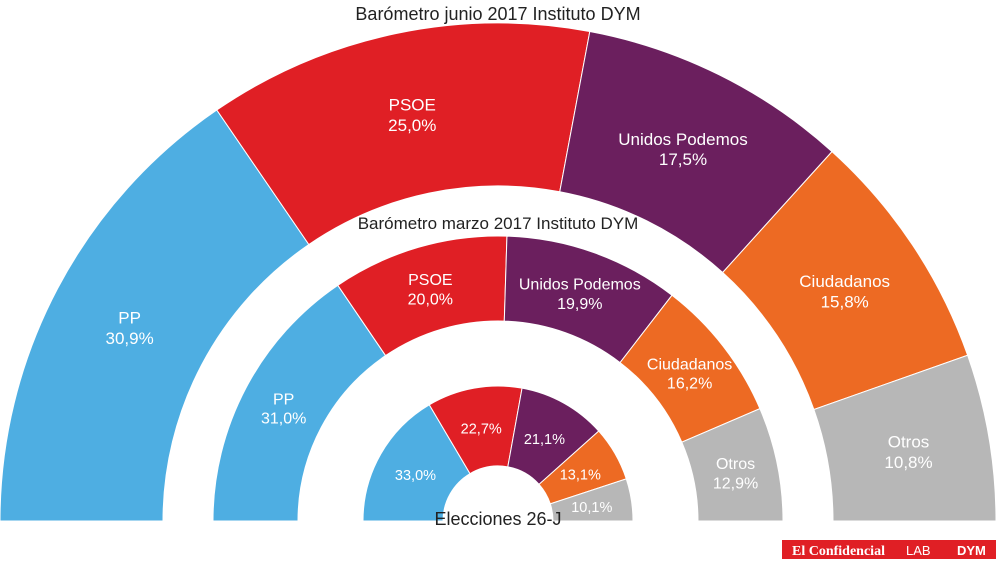 The width and height of the screenshot is (996, 564). Describe the element at coordinates (591, 508) in the screenshot. I see `inner-ring-label-segment-4: 10,1%` at that location.